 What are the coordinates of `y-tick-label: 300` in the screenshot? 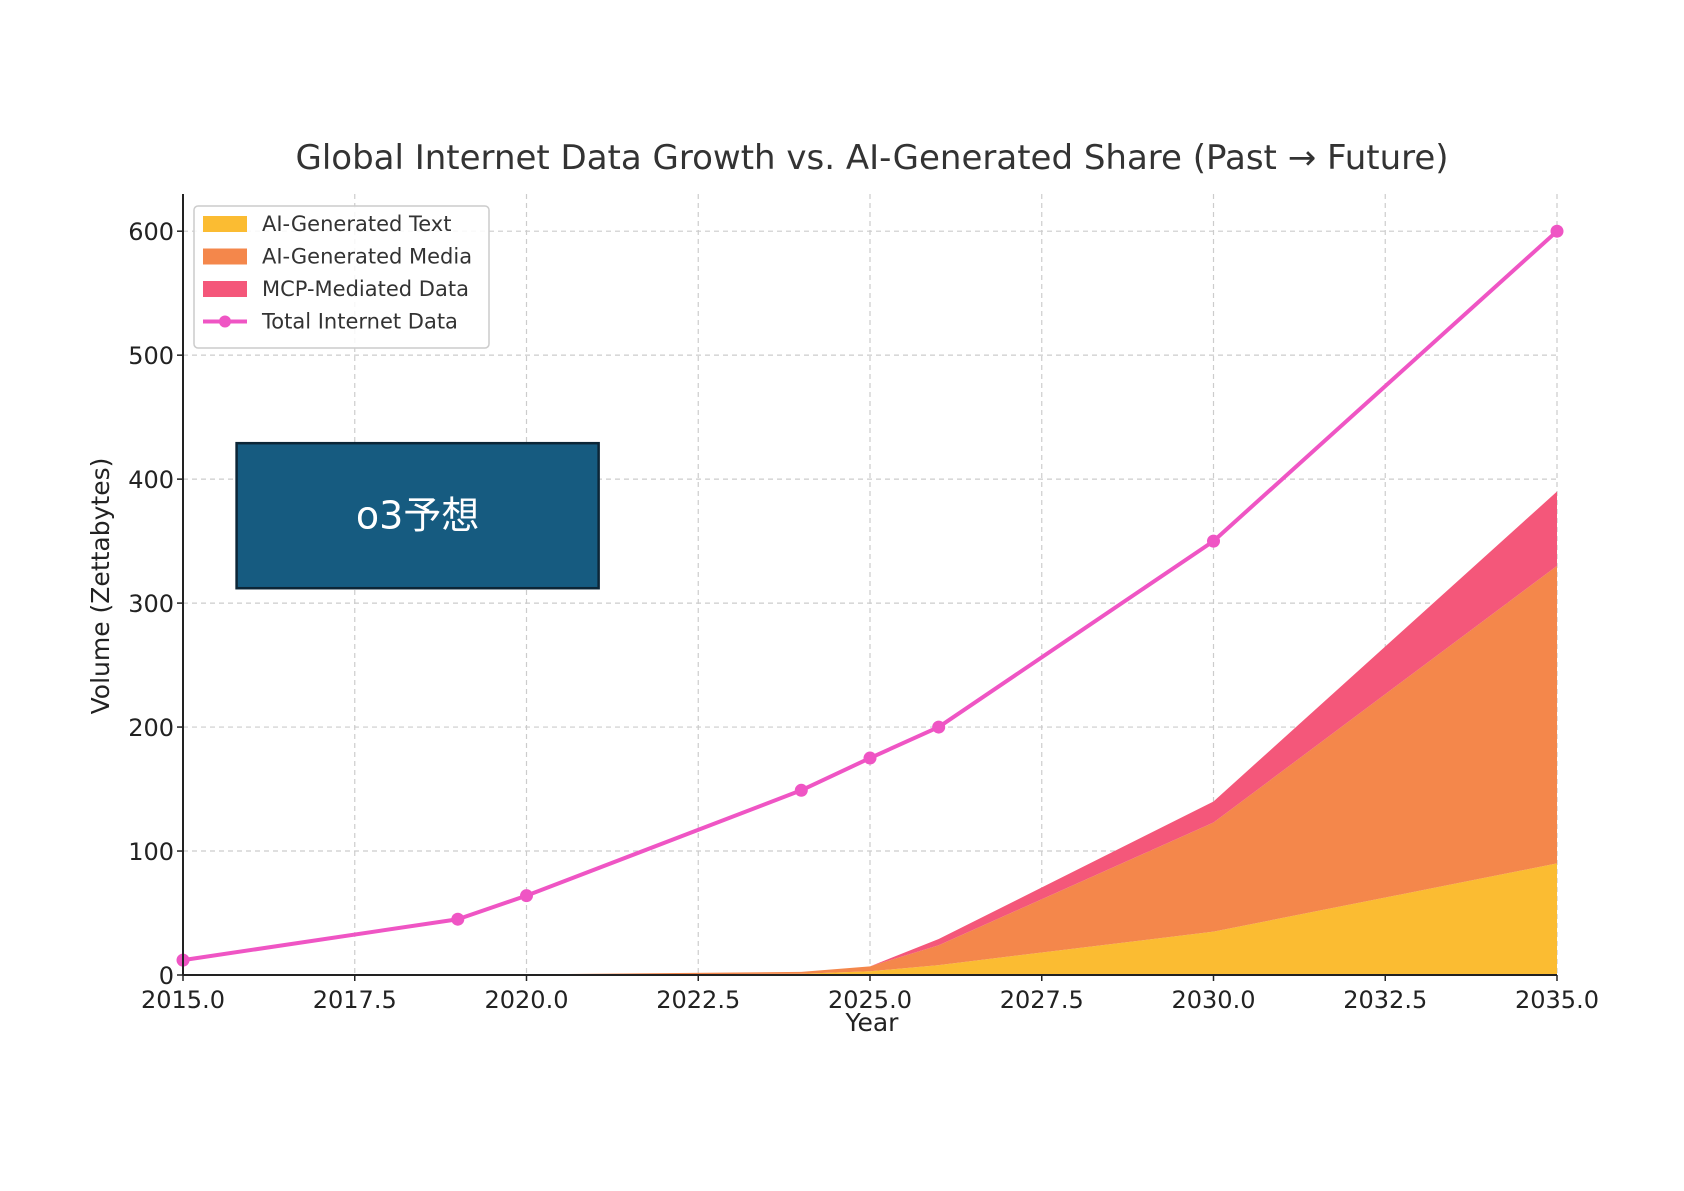 It's located at (151, 604).